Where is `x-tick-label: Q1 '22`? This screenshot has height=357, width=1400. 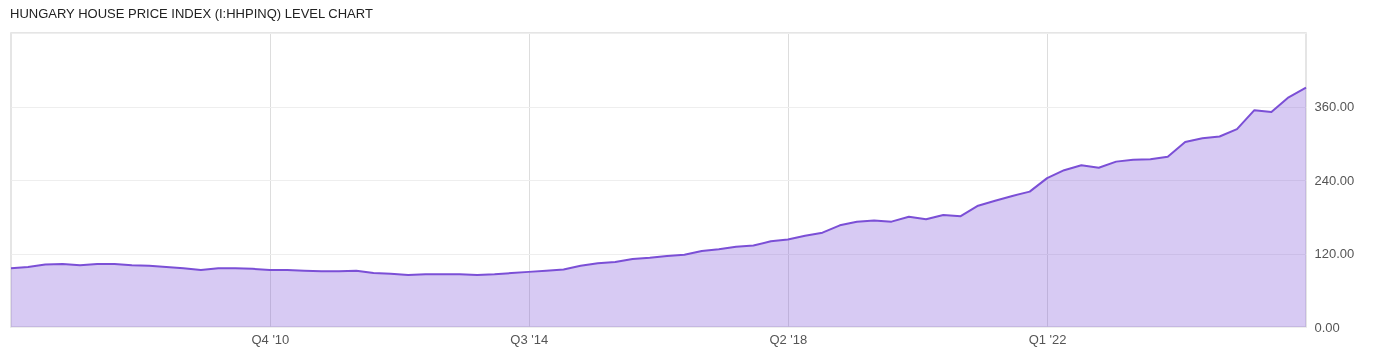
x-tick-label: Q1 '22 is located at coordinates (1047, 339).